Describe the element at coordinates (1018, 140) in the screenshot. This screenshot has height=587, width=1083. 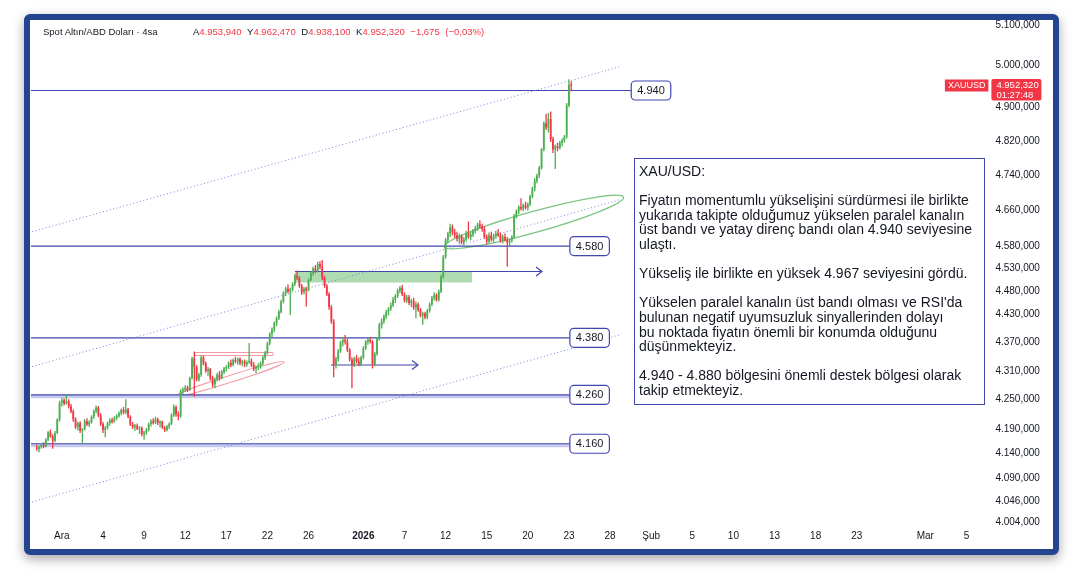
I see `y-tick-label: 4.820,000` at that location.